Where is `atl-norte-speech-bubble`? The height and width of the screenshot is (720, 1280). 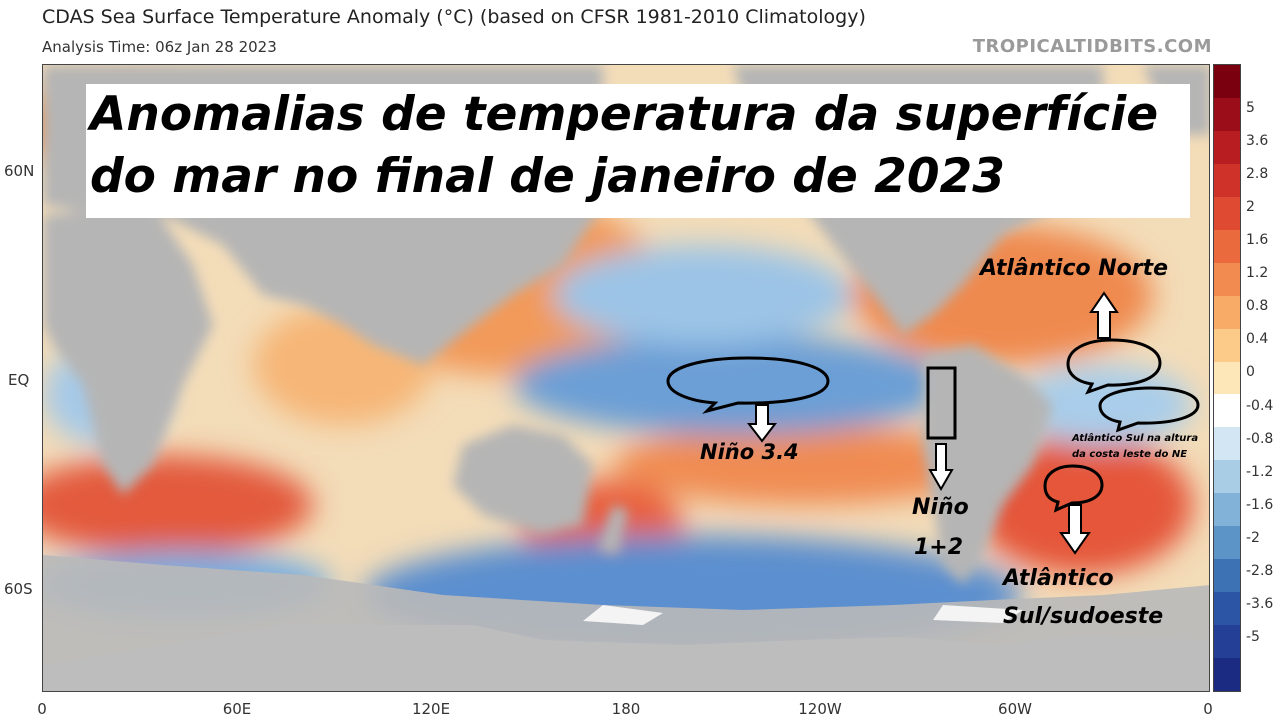 atl-norte-speech-bubble is located at coordinates (1114, 366).